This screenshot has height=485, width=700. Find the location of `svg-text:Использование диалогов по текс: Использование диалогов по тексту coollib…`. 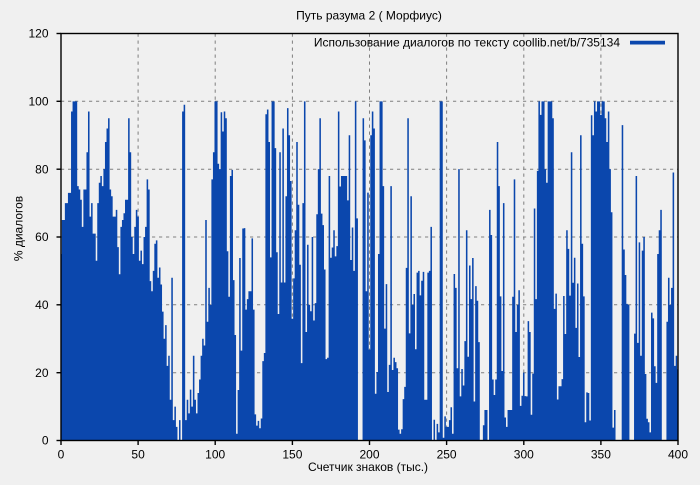

svg-text:Использование диалогов по текс: Использование диалогов по тексту coollib… is located at coordinates (467, 42).